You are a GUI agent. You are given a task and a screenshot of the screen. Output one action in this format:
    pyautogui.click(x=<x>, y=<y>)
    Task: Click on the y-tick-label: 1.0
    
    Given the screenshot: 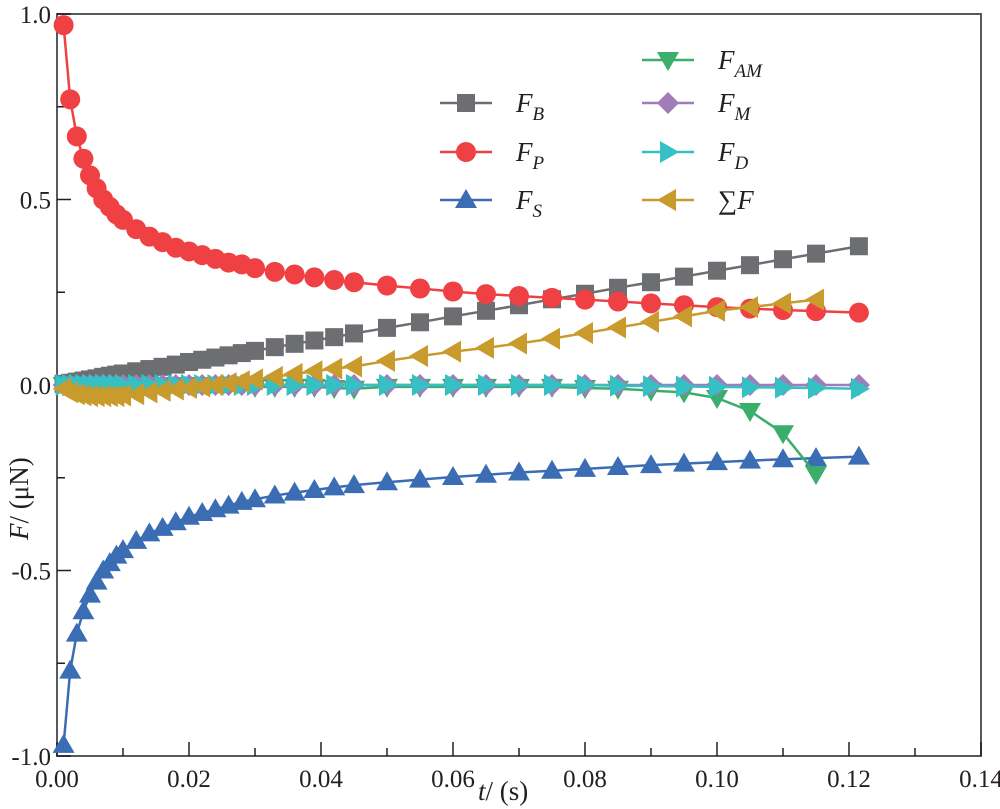 What is the action you would take?
    pyautogui.click(x=35, y=15)
    